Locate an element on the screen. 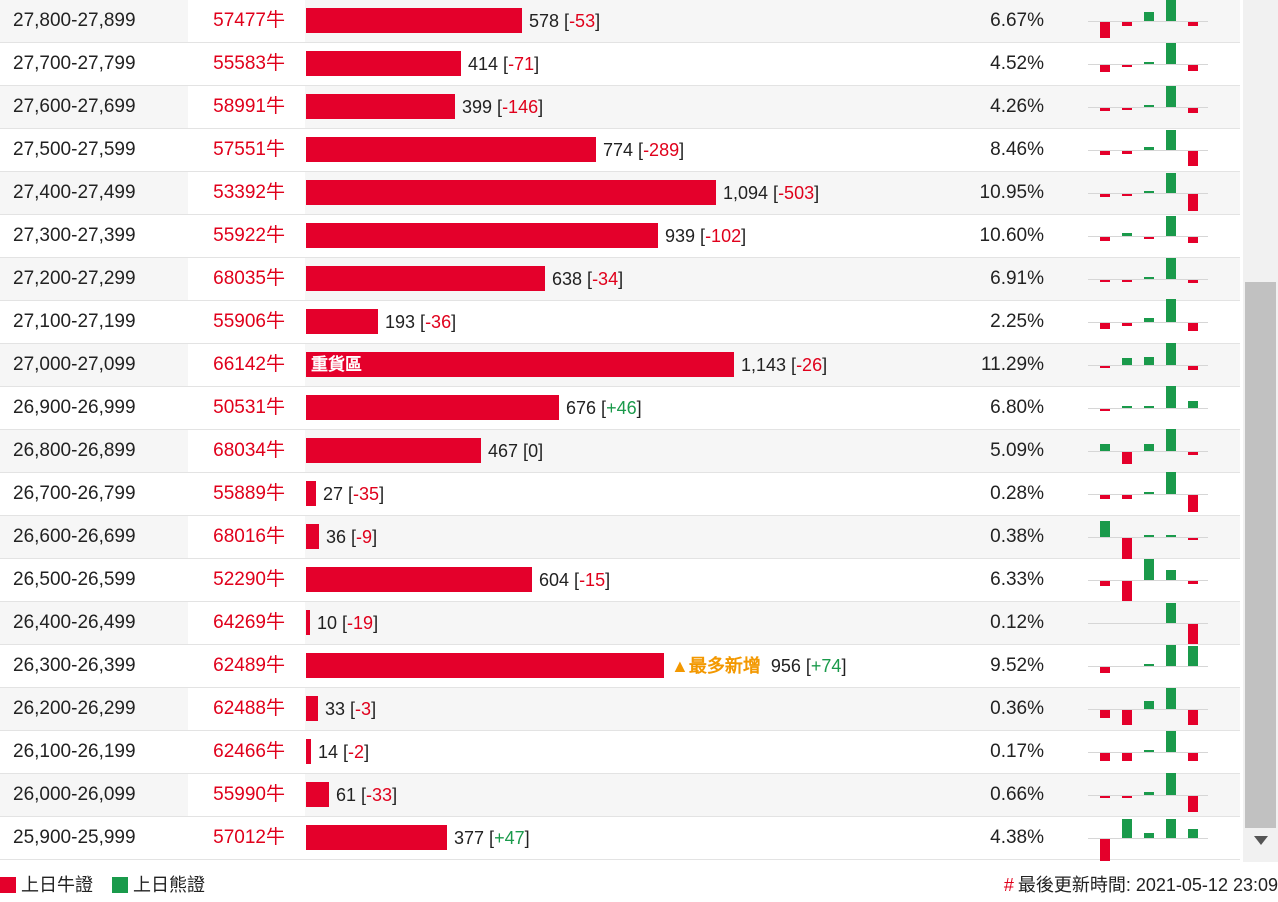 The image size is (1278, 902). percentage: 10.60% is located at coordinates (1011, 235).